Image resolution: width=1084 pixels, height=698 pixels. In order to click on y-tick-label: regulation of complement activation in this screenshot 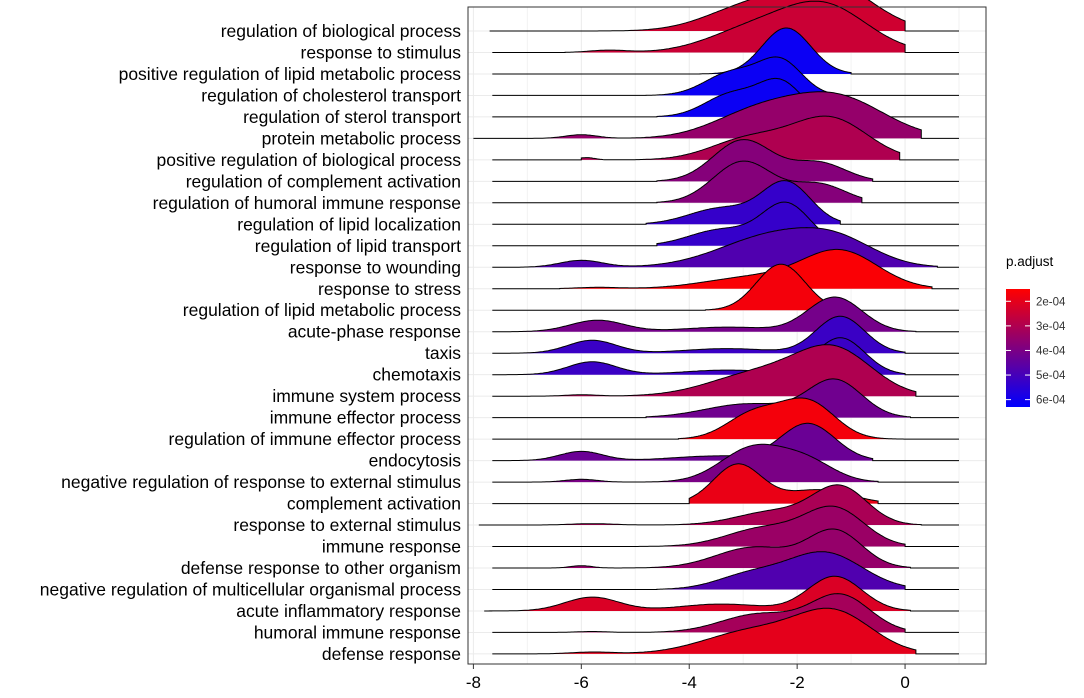, I will do `click(323, 181)`.